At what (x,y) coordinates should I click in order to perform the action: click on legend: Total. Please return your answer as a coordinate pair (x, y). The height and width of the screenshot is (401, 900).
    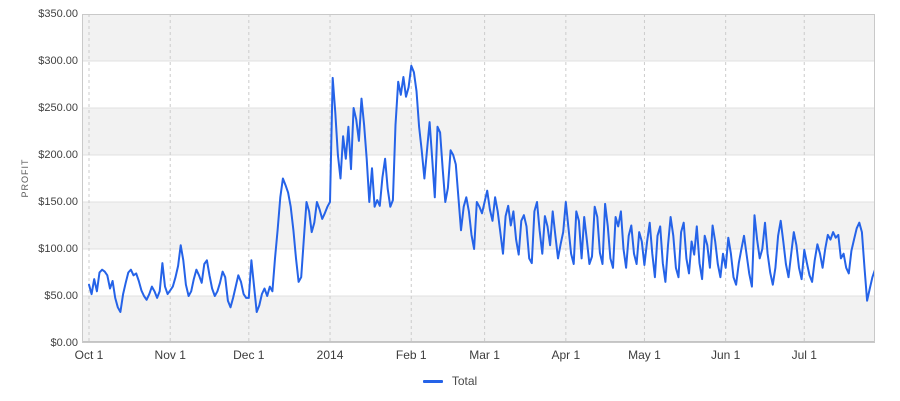
    Looking at the image, I should click on (450, 381).